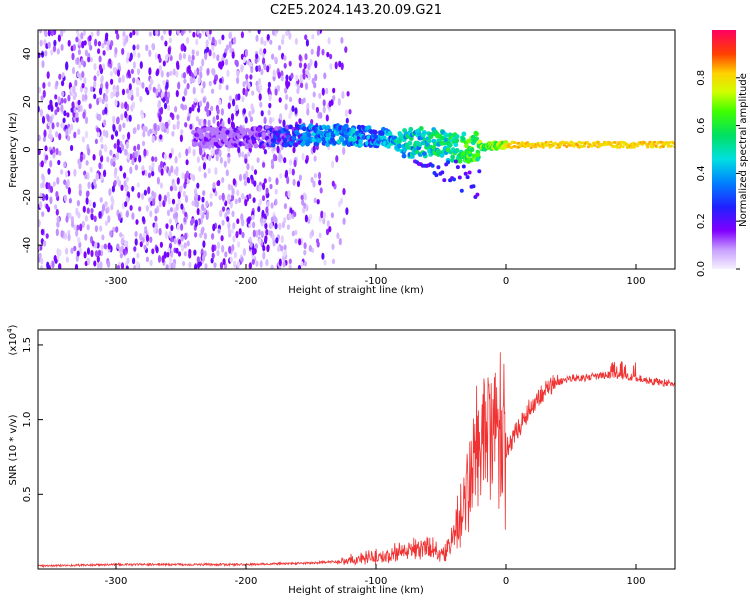 This screenshot has width=750, height=600. Describe the element at coordinates (724, 149) in the screenshot. I see `colorbar-gradient` at that location.